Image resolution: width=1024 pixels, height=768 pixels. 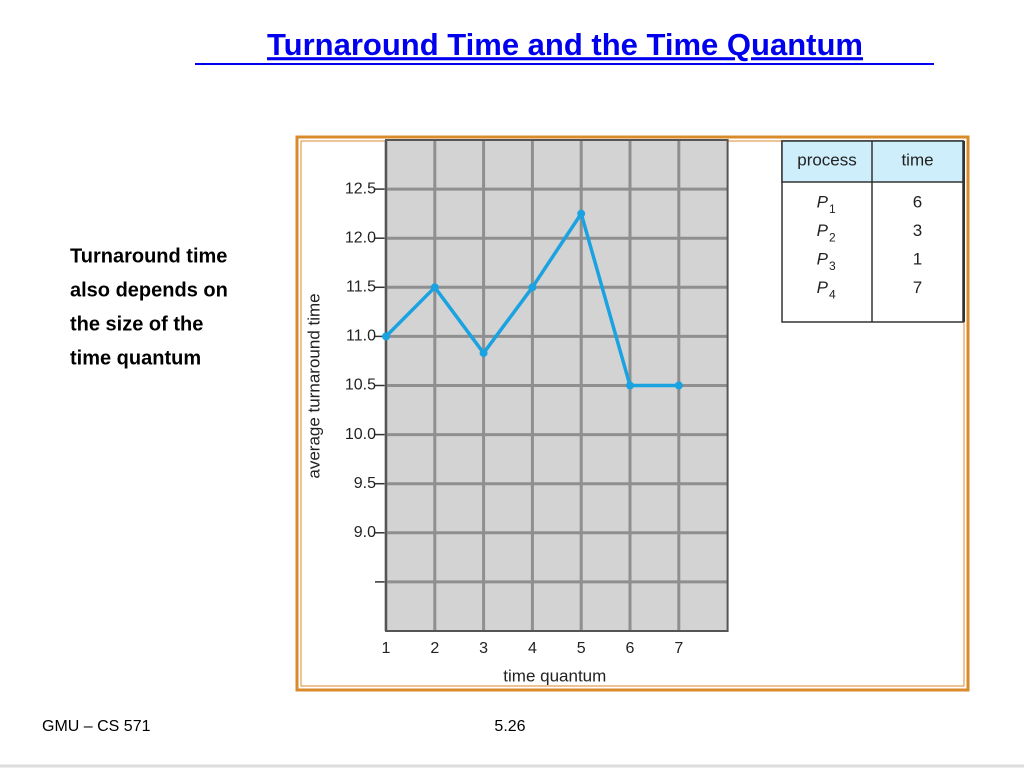 What do you see at coordinates (360, 188) in the screenshot?
I see `y-tick-label: 12.5` at bounding box center [360, 188].